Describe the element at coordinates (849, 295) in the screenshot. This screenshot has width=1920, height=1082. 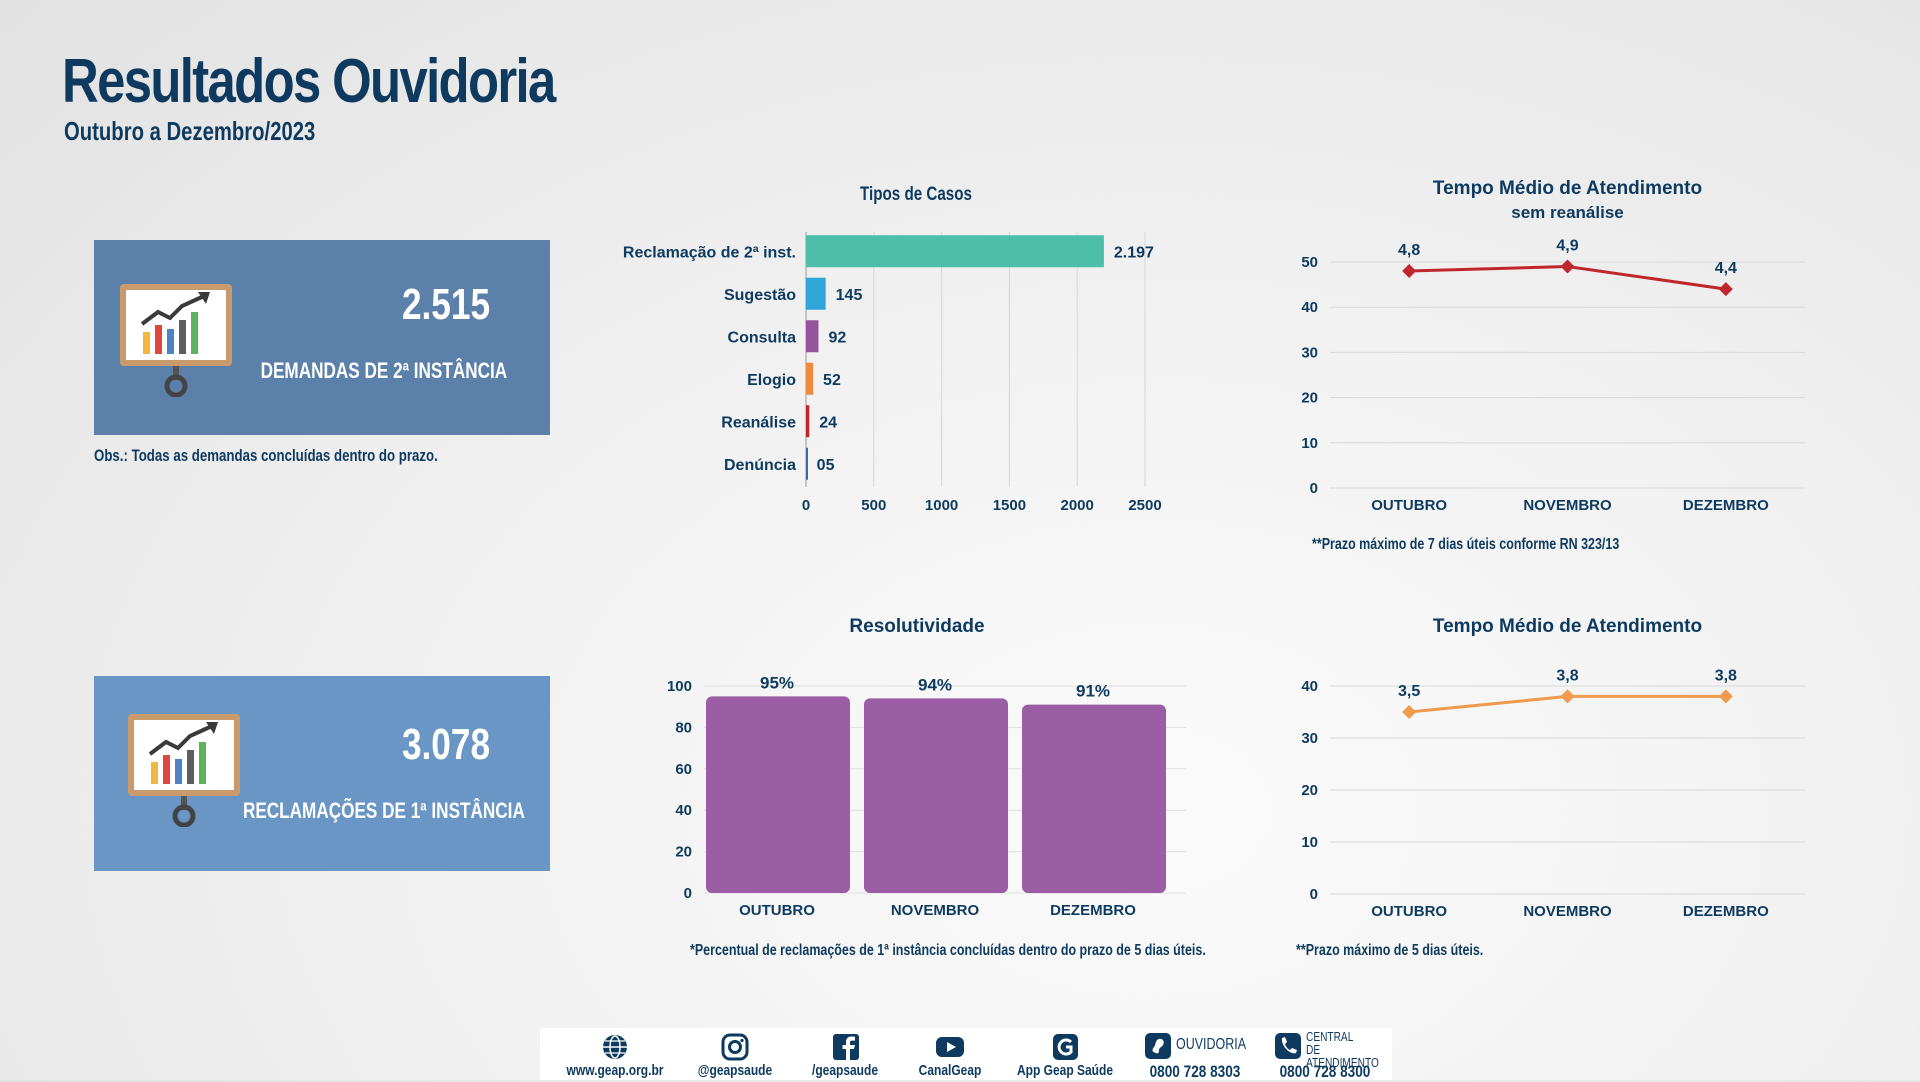
I see `data-label: 145` at that location.